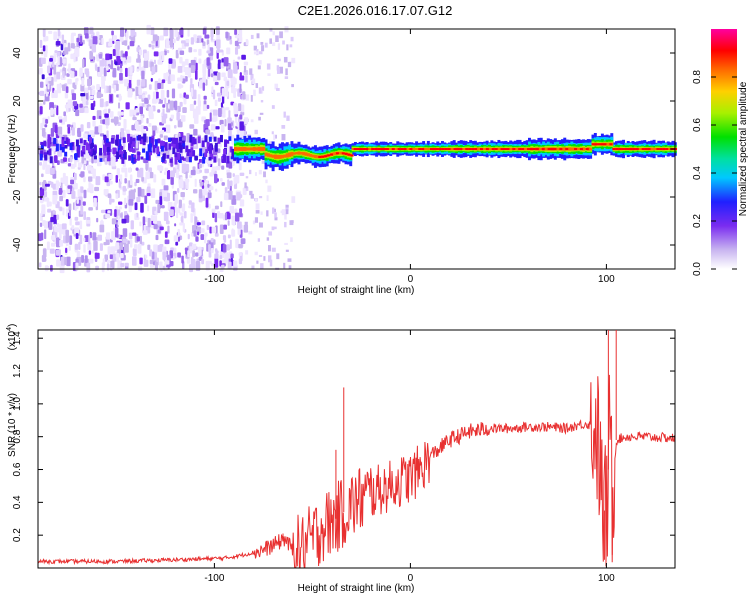 The width and height of the screenshot is (750, 600). What do you see at coordinates (17, 53) in the screenshot?
I see `spectrogram-y-tick-label: 40` at bounding box center [17, 53].